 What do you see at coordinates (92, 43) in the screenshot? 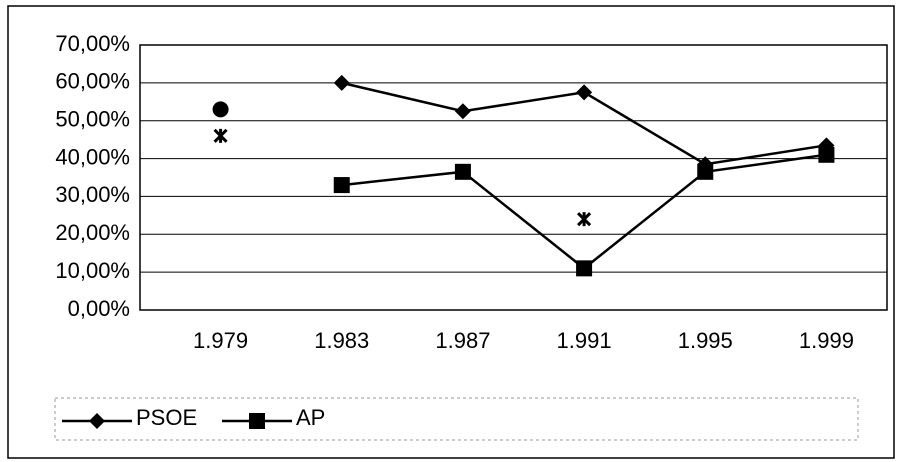
I see `y-tick-label: 70,00%` at bounding box center [92, 43].